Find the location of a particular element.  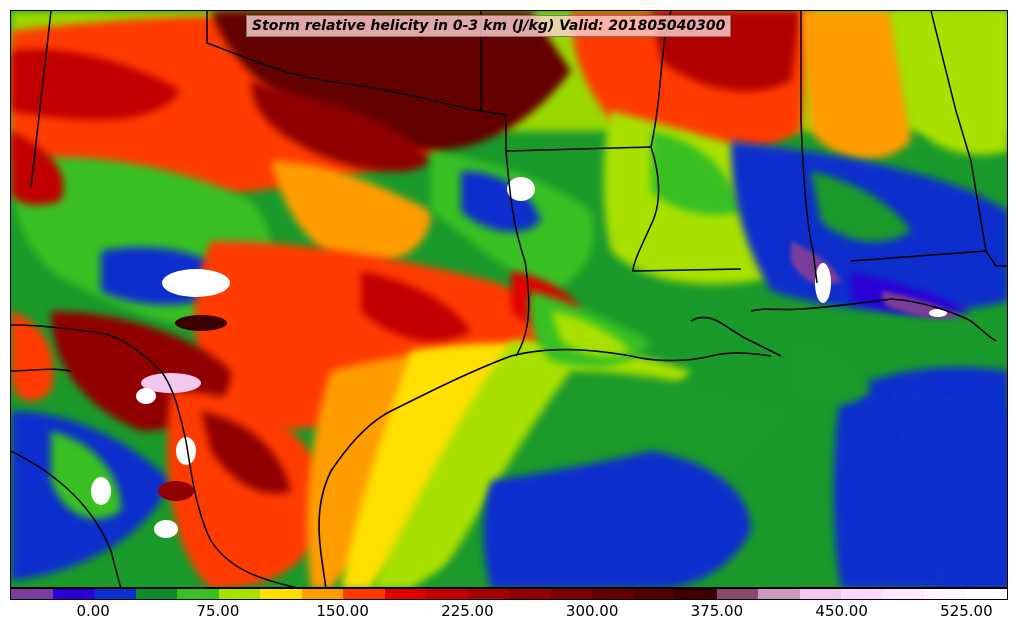

colorbar-tick-label: 0.00 is located at coordinates (93, 611).